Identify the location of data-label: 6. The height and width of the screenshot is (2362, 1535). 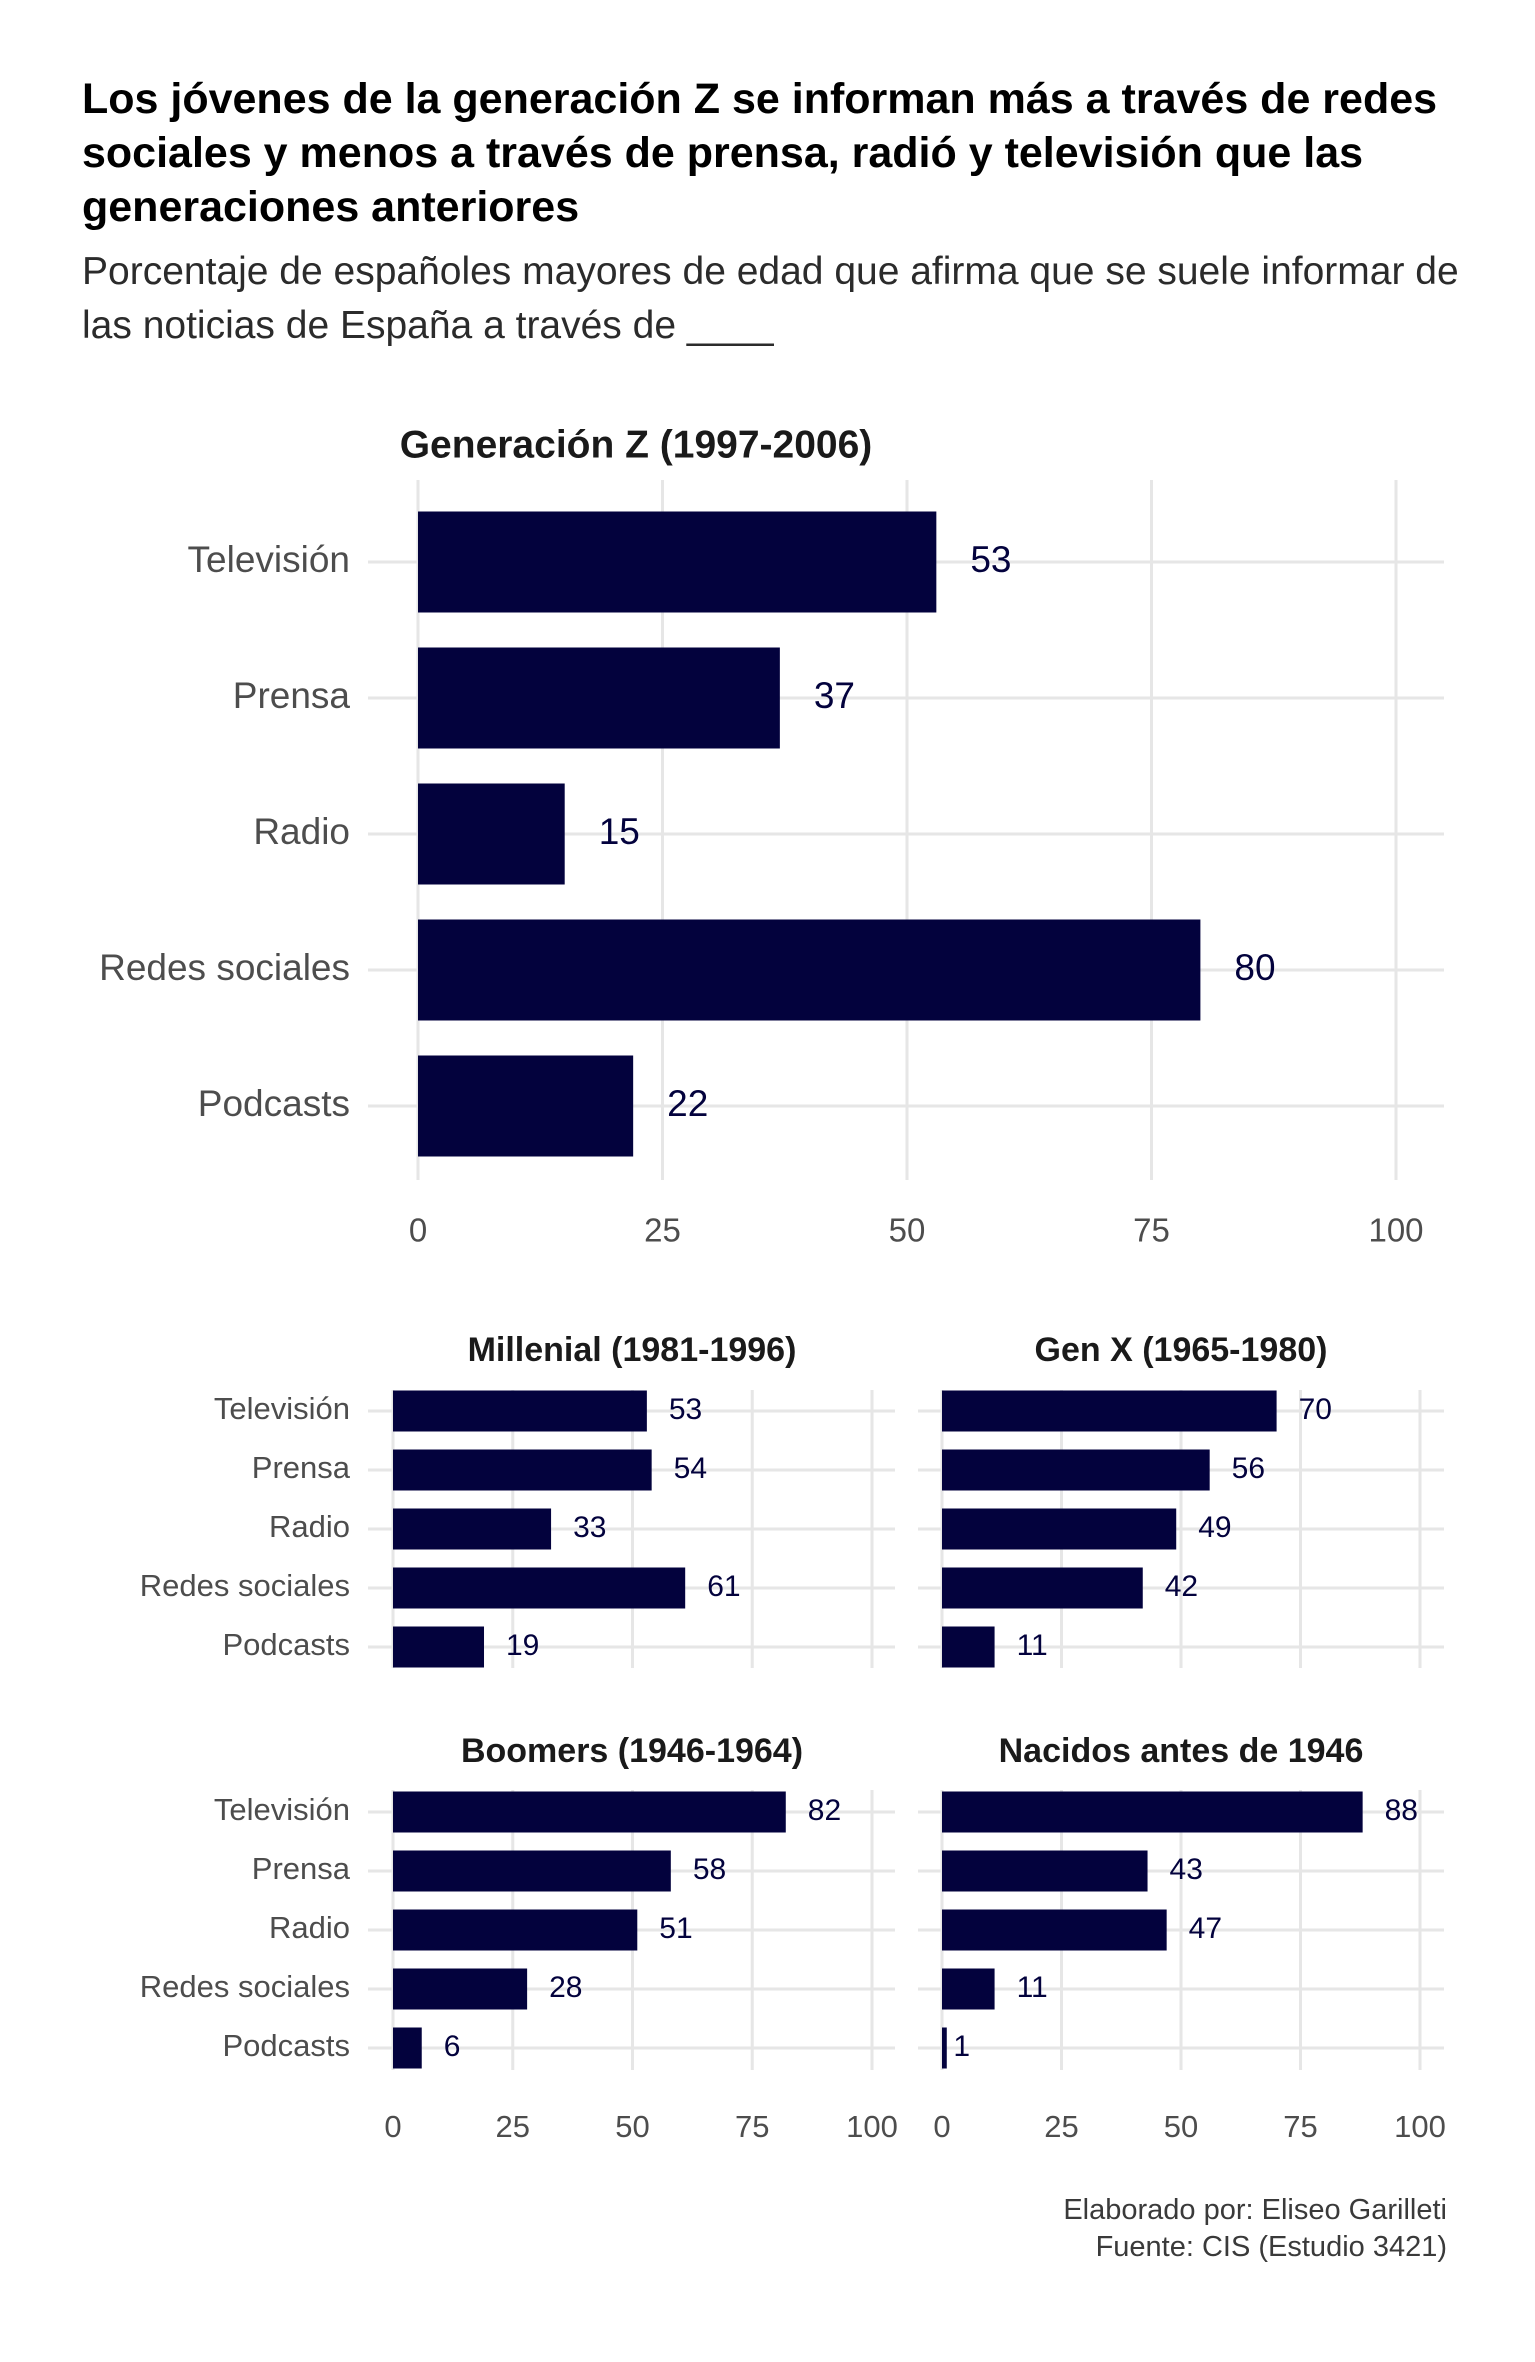
(452, 2046).